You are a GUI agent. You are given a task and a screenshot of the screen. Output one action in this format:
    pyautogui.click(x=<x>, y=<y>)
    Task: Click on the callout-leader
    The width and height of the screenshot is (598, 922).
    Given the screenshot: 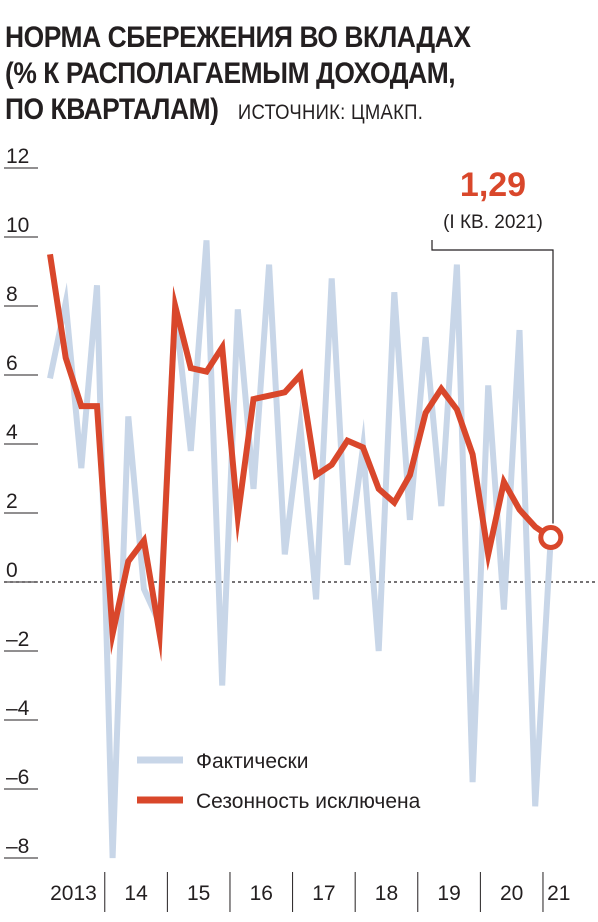 What is the action you would take?
    pyautogui.click(x=492, y=382)
    